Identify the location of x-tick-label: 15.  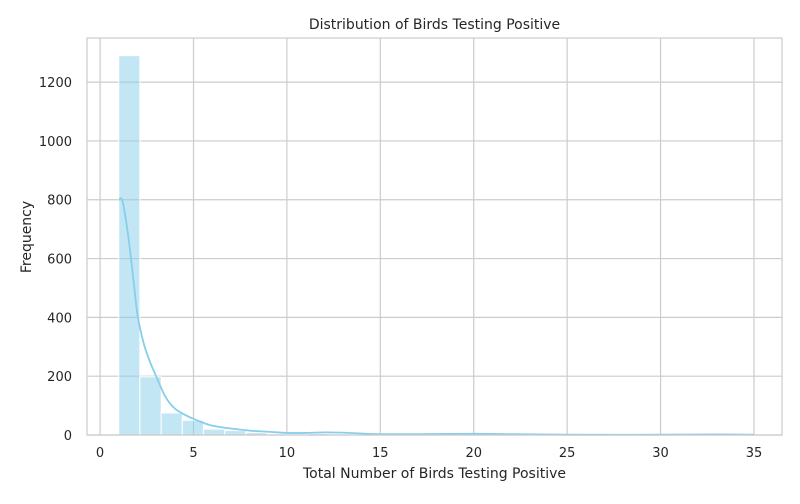
(380, 453).